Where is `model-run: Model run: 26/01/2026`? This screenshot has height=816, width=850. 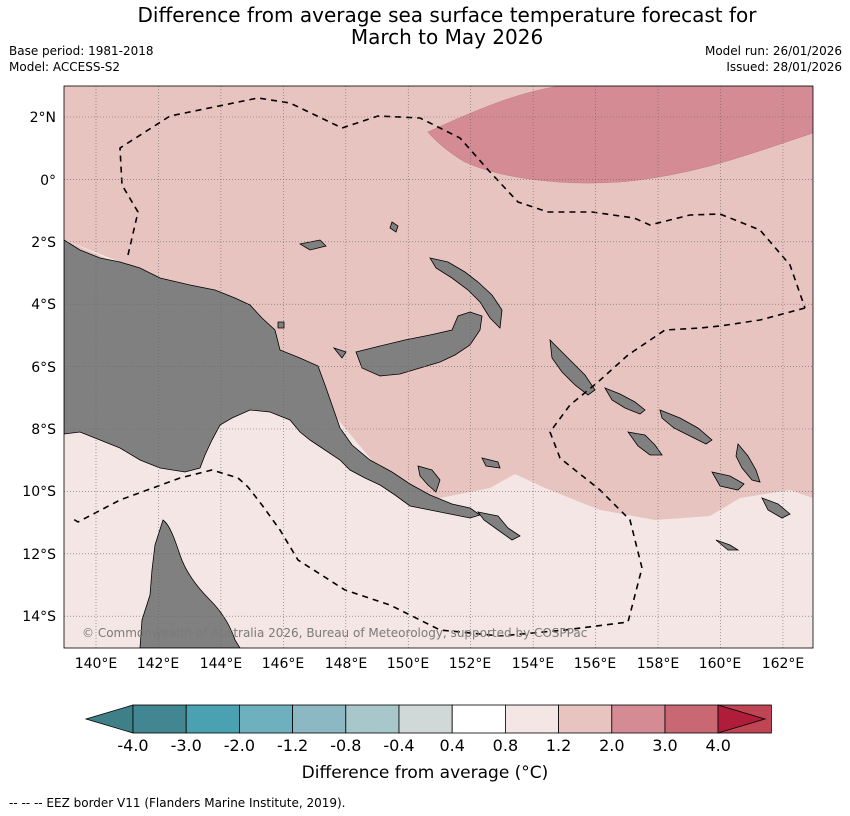
model-run: Model run: 26/01/2026 is located at coordinates (773, 51).